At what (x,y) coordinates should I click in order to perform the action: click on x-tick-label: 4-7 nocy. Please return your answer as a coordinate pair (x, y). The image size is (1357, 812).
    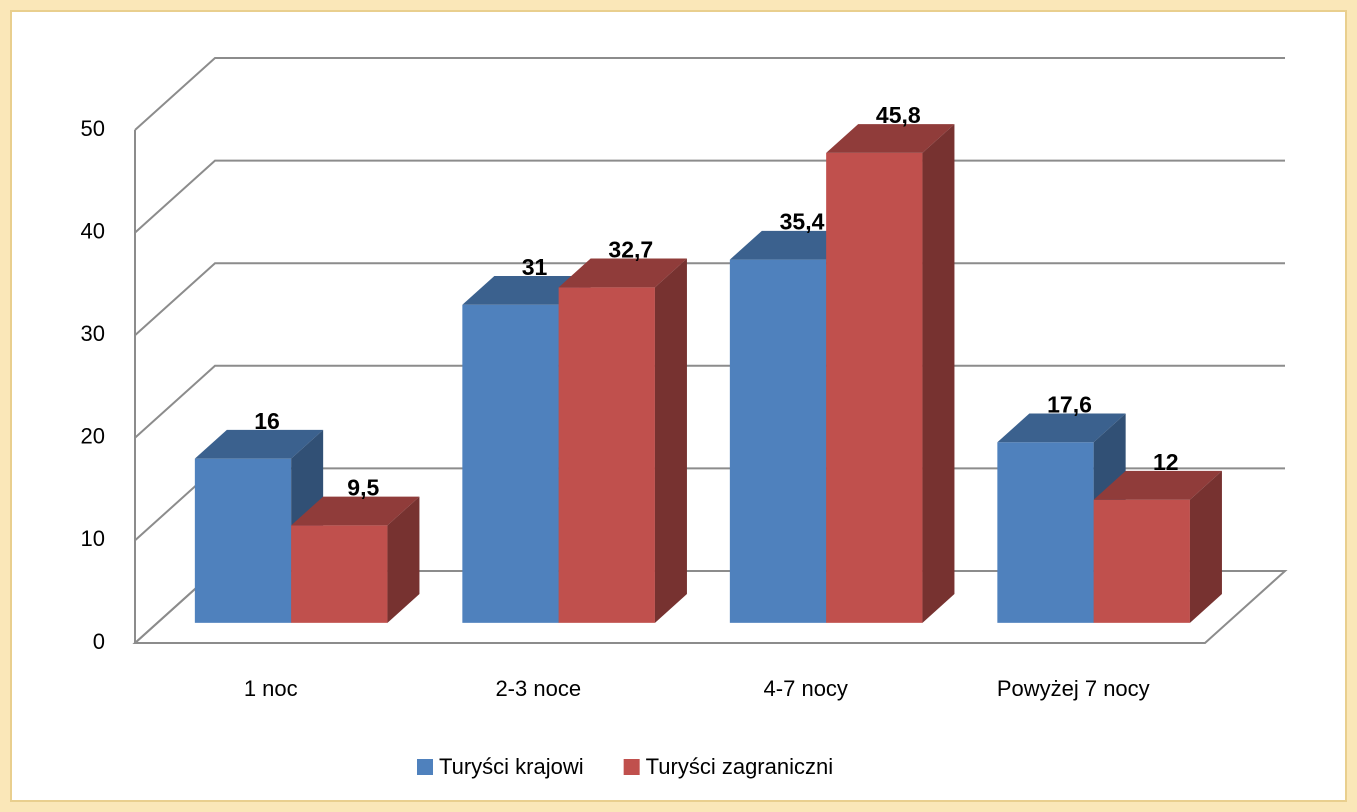
    Looking at the image, I should click on (806, 688).